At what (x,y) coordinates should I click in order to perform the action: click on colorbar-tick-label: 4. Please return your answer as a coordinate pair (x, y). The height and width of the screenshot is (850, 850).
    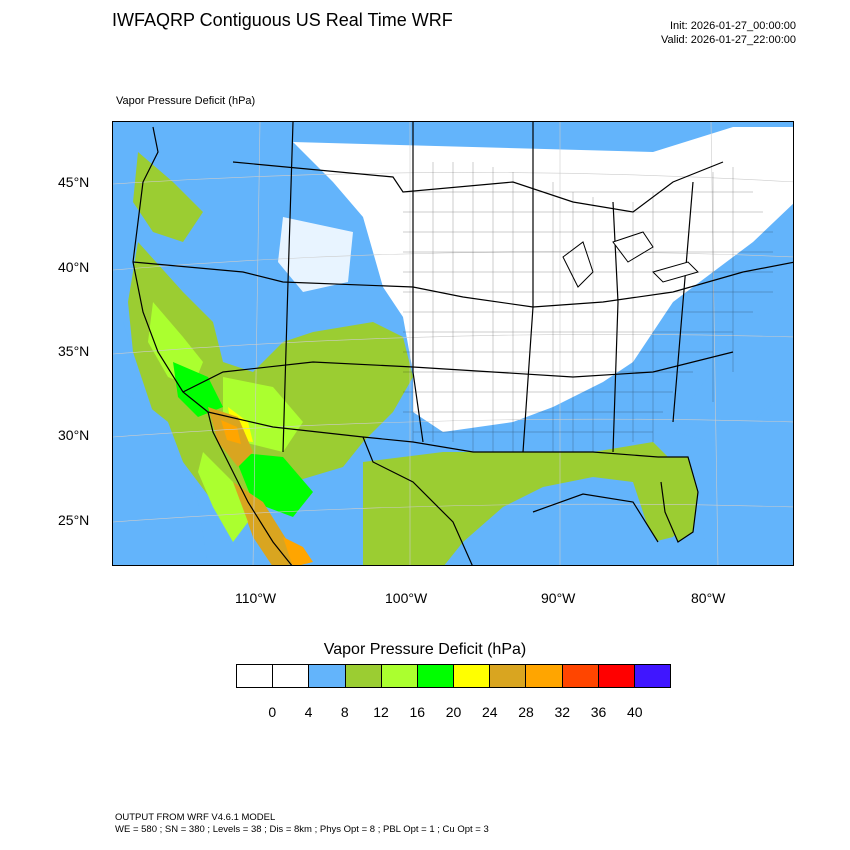
    Looking at the image, I should click on (308, 712).